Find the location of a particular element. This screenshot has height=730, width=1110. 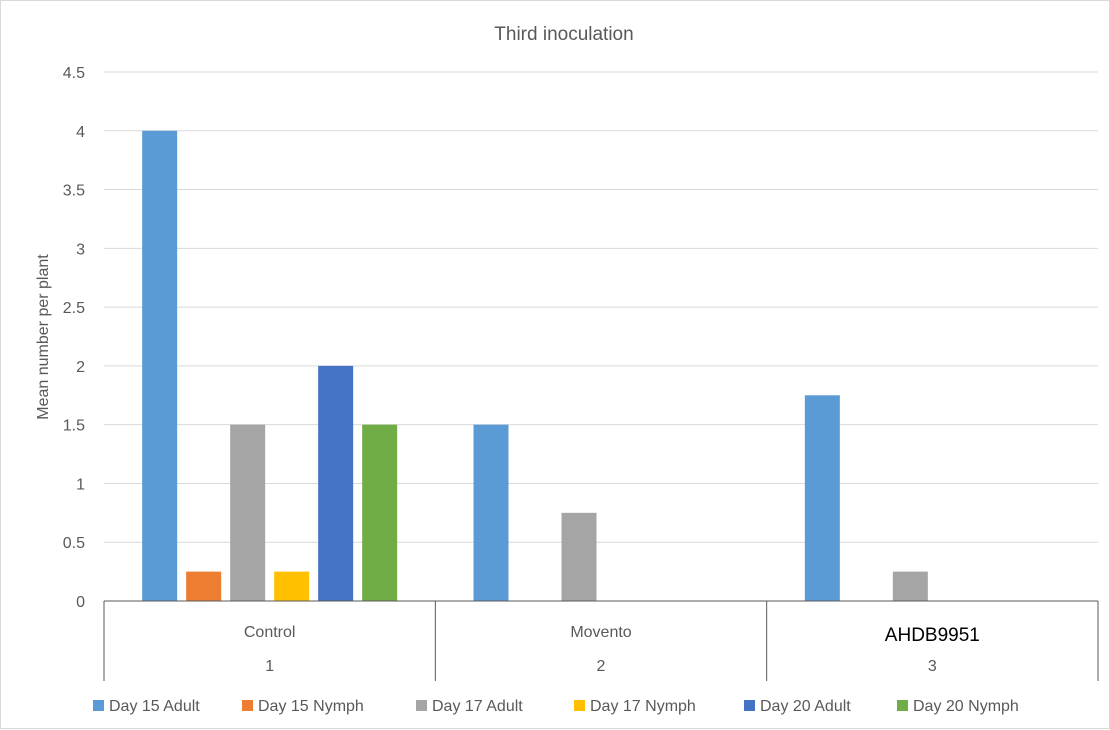

category-label: Movento is located at coordinates (600, 632).